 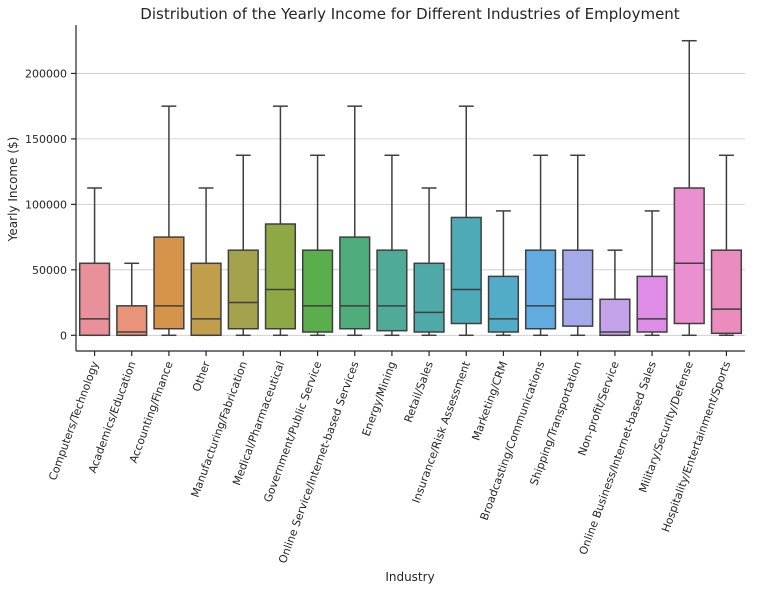 I want to click on x-tick-label: Online Business/Internet-based Sales, so click(x=618, y=457).